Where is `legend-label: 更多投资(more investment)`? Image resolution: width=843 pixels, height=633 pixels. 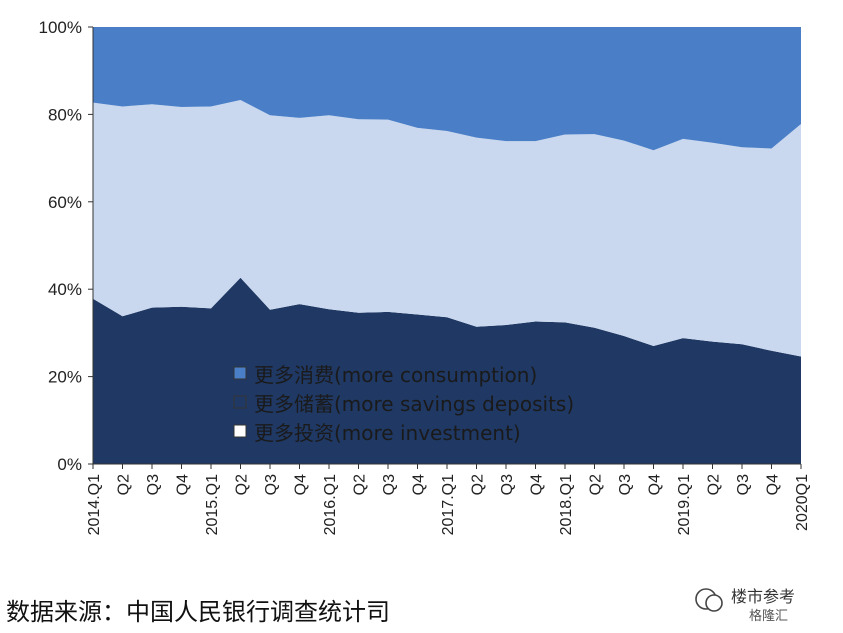
legend-label: 更多投资(more investment) is located at coordinates (387, 433).